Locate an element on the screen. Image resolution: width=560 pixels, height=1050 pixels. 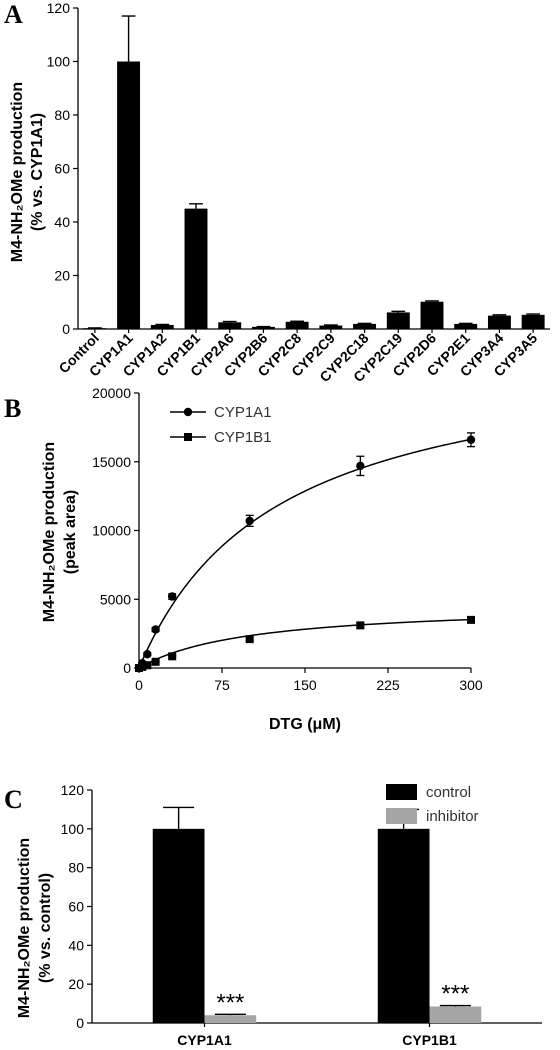
panel-b-y-tick-label: 10000 is located at coordinates (111, 531).